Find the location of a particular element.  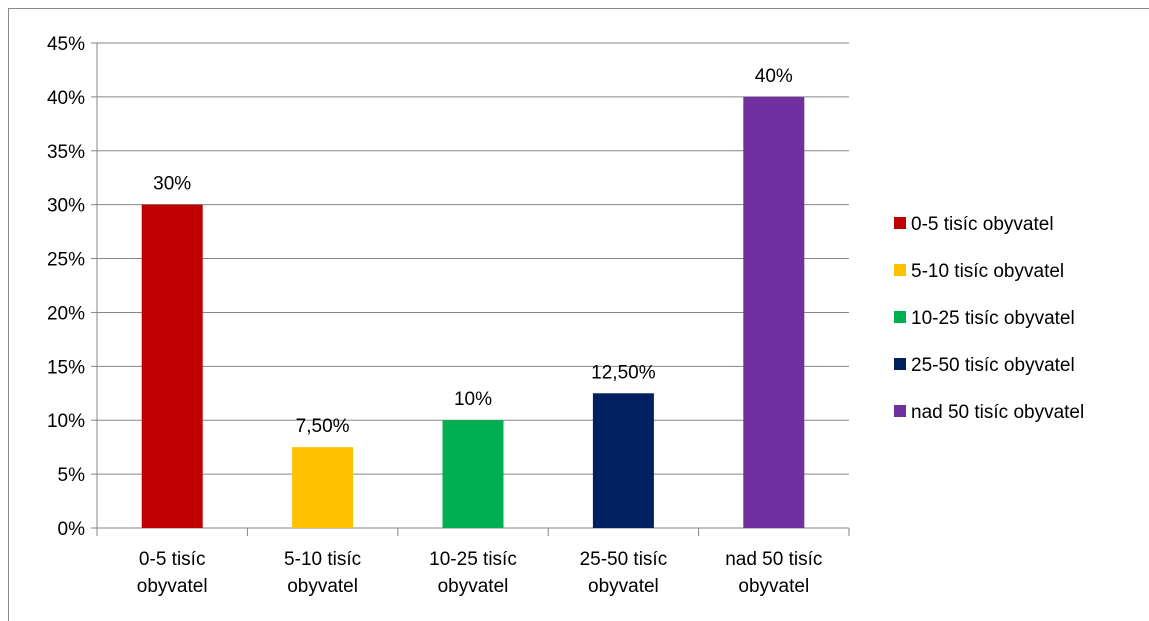

y-tick-label: 15% is located at coordinates (66, 367).